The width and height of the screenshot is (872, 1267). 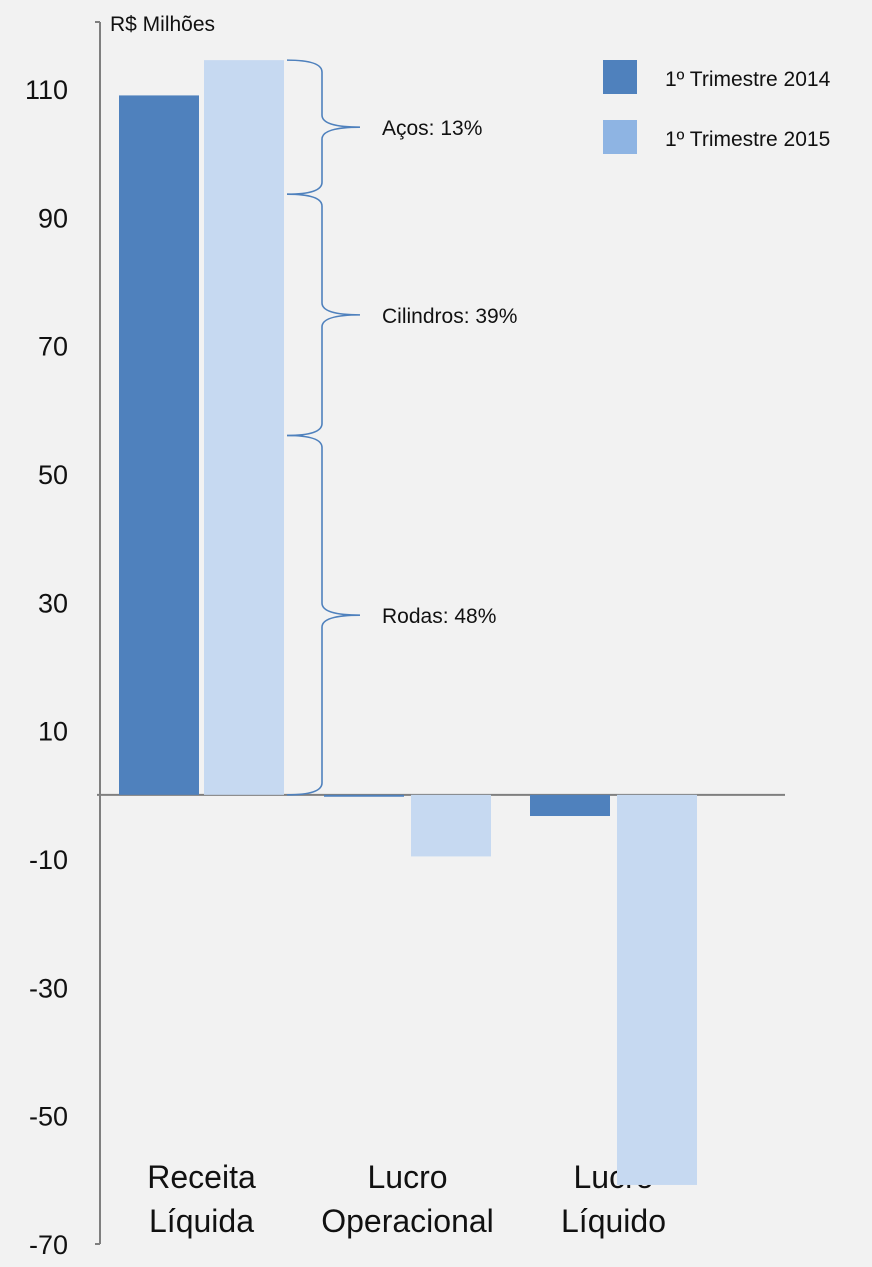 What do you see at coordinates (717, 107) in the screenshot?
I see `legend-group: 1º Trimestre 2014 1º Trimestre 2015` at bounding box center [717, 107].